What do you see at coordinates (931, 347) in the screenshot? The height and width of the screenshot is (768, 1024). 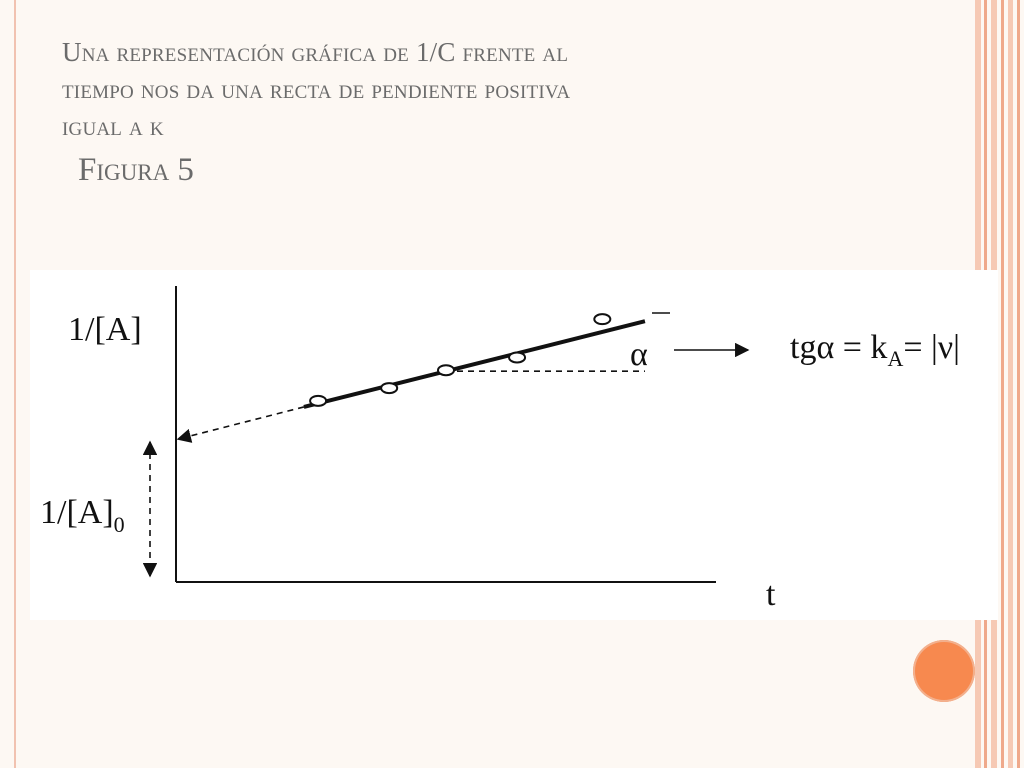 I see `formula-tail: = |ν|` at bounding box center [931, 347].